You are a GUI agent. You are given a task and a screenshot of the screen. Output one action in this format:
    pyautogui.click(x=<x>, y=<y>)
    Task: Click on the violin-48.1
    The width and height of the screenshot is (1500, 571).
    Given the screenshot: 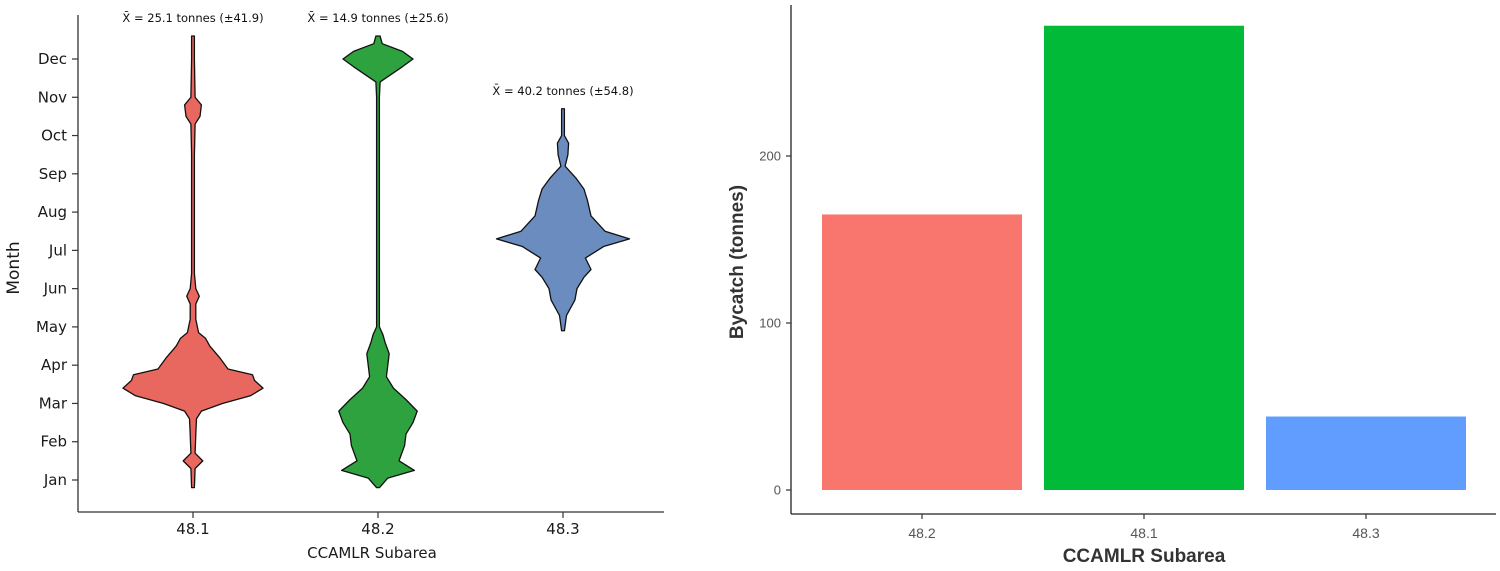 What is the action you would take?
    pyautogui.click(x=193, y=262)
    